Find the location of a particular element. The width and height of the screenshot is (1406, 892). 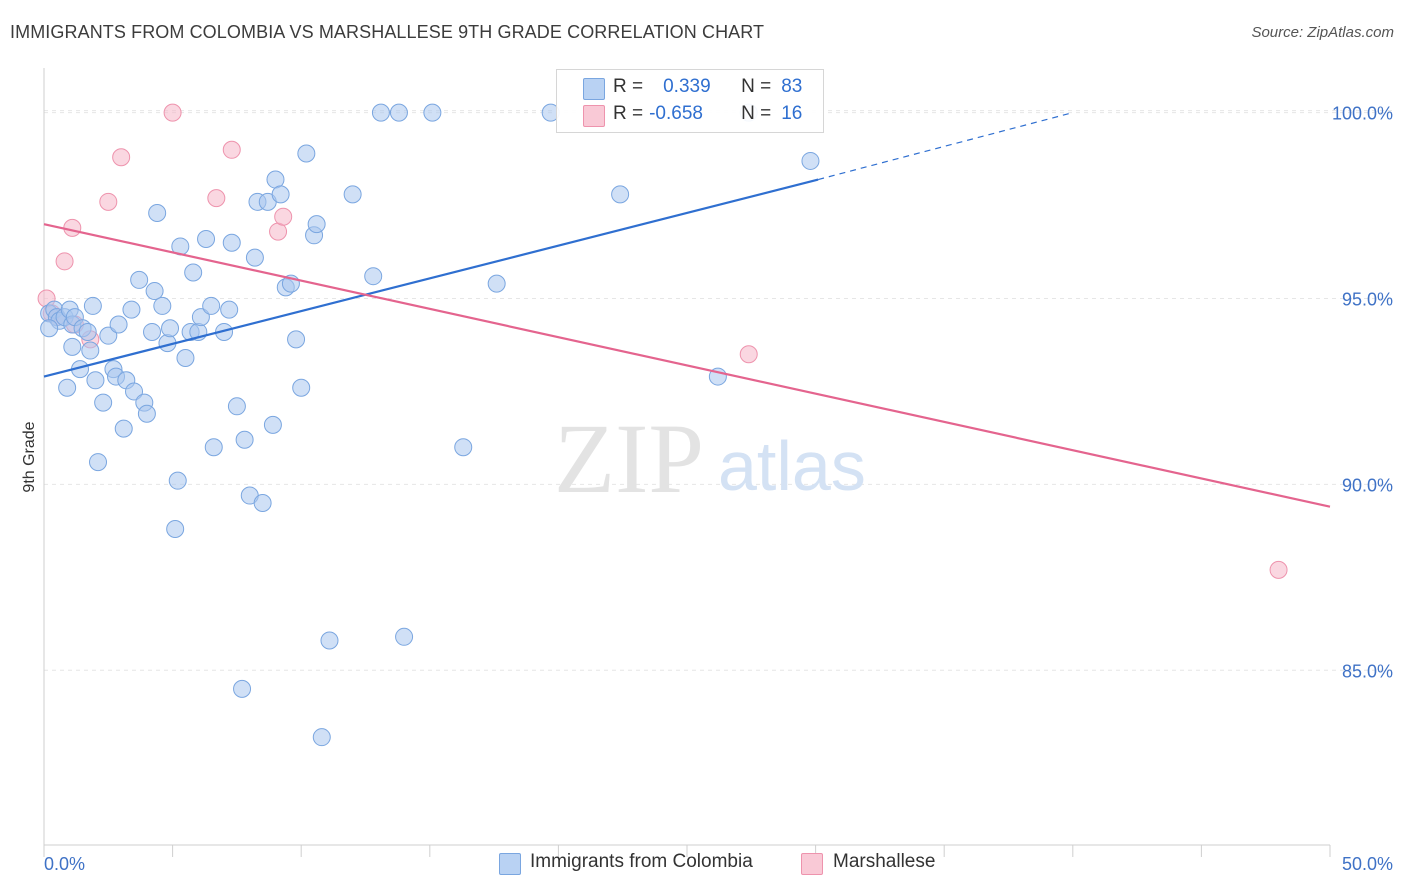

trend-line-colombia is located at coordinates (431, 278).